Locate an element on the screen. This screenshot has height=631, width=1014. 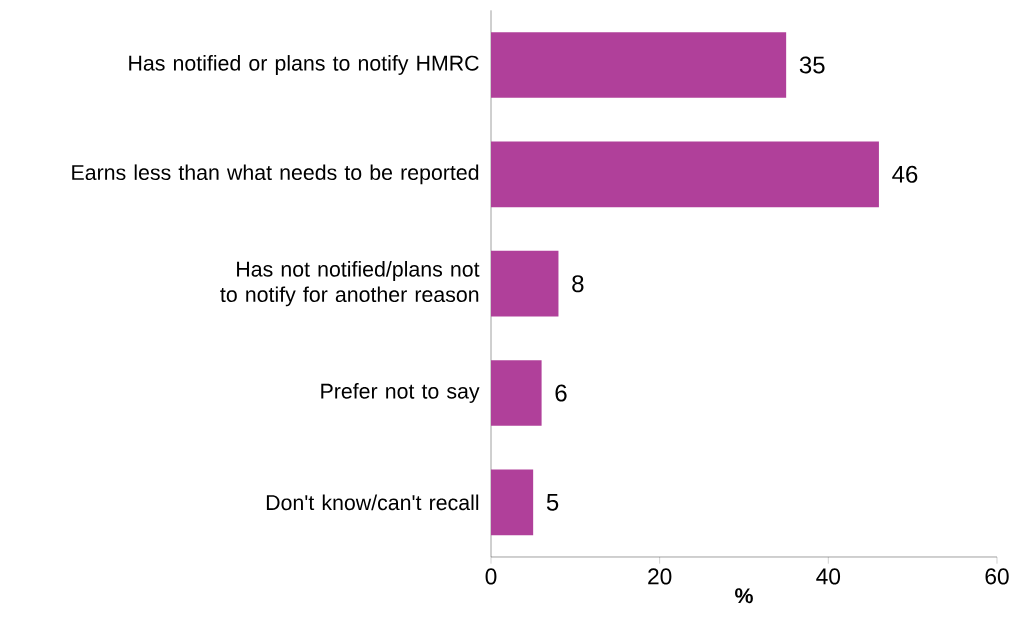
y-tick-label: Earns less than what needs to be reported is located at coordinates (275, 174).